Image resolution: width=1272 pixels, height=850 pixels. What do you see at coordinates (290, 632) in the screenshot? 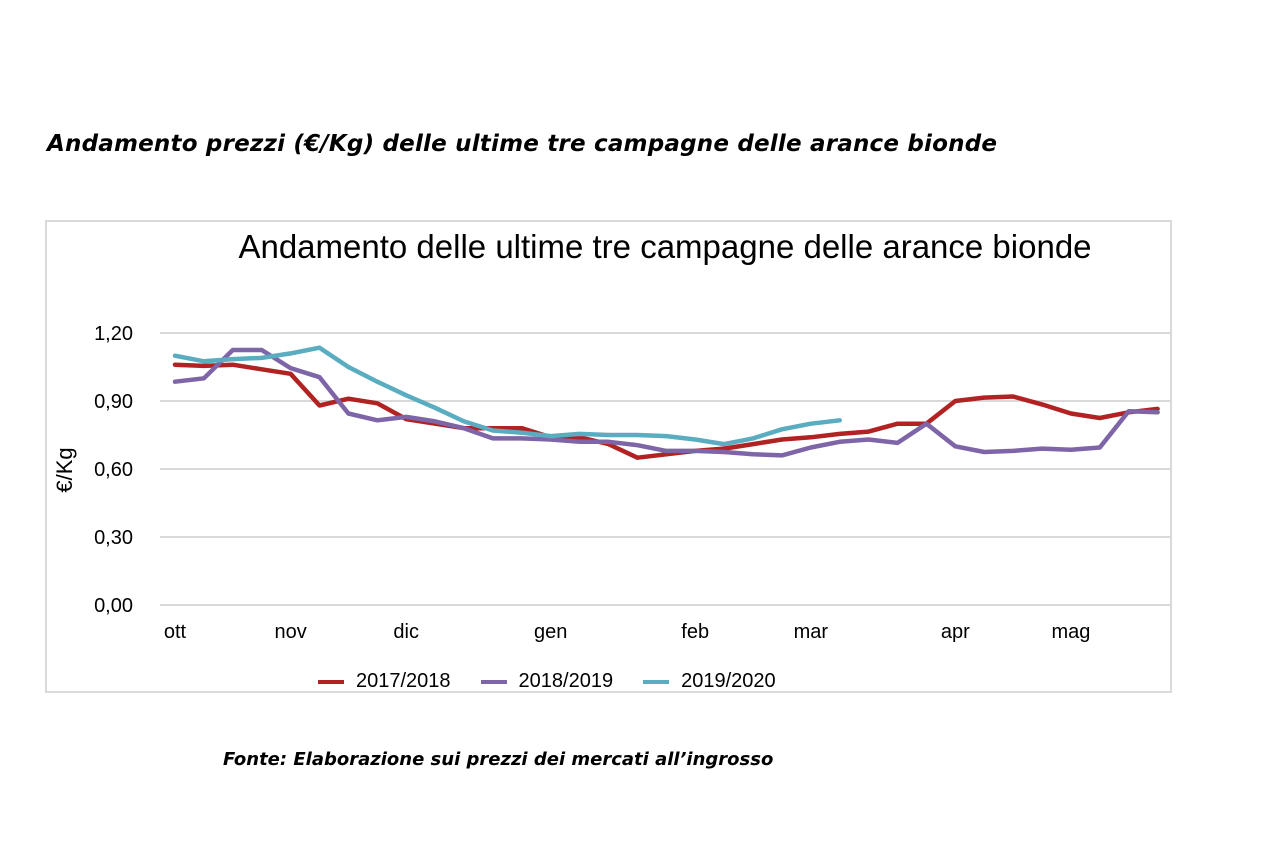
I see `x-tick-label: nov` at bounding box center [290, 632].